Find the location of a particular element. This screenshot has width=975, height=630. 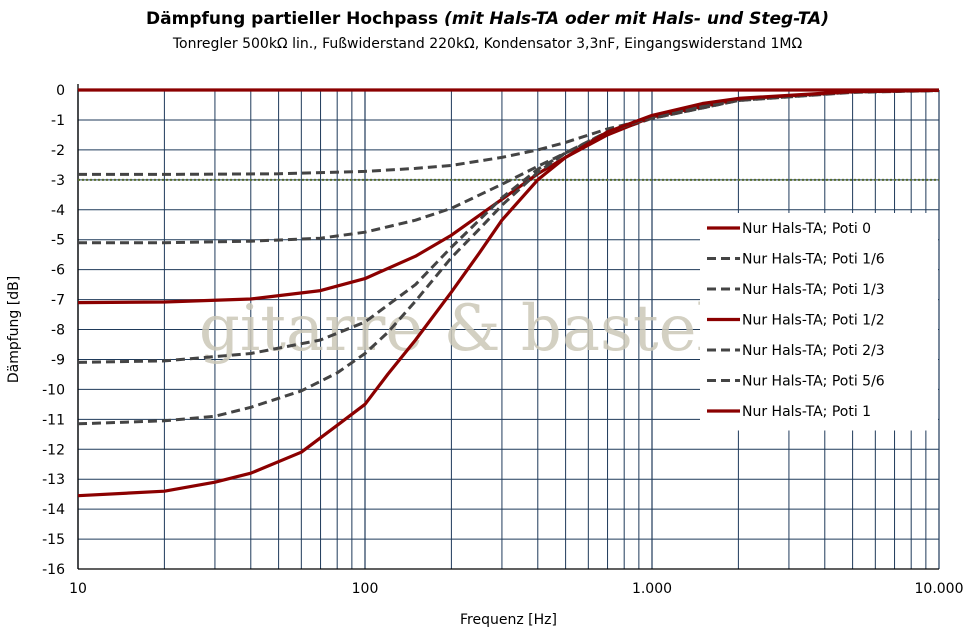

y-tick-label: -11 is located at coordinates (53, 420).